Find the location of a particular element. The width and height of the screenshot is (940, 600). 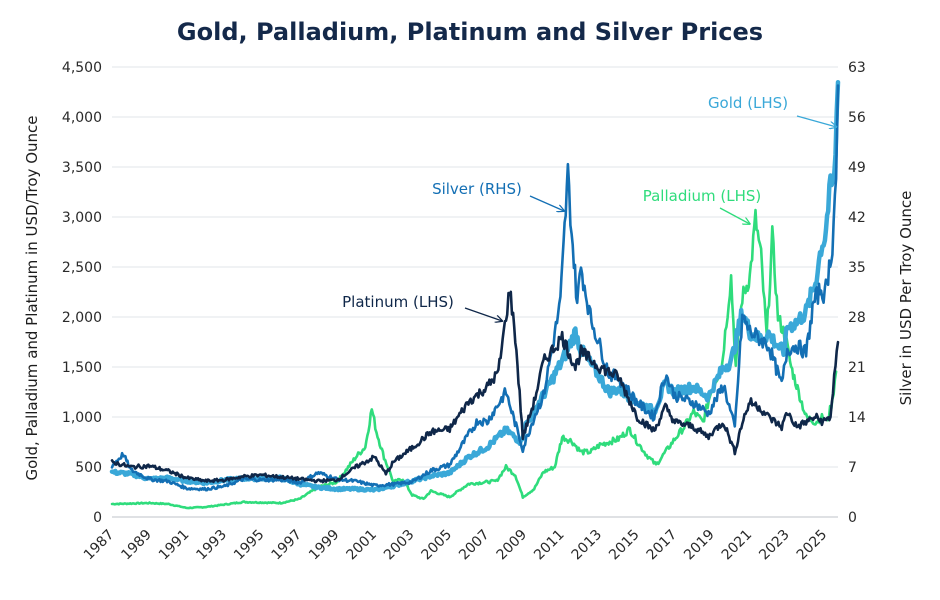

x-tick: 2019 is located at coordinates (699, 545).